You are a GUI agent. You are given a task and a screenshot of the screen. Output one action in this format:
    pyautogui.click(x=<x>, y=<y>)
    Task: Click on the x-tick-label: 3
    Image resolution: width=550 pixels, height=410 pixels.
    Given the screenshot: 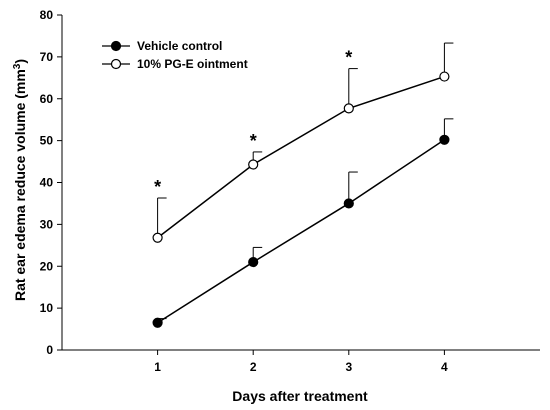 What is the action you would take?
    pyautogui.click(x=348, y=367)
    